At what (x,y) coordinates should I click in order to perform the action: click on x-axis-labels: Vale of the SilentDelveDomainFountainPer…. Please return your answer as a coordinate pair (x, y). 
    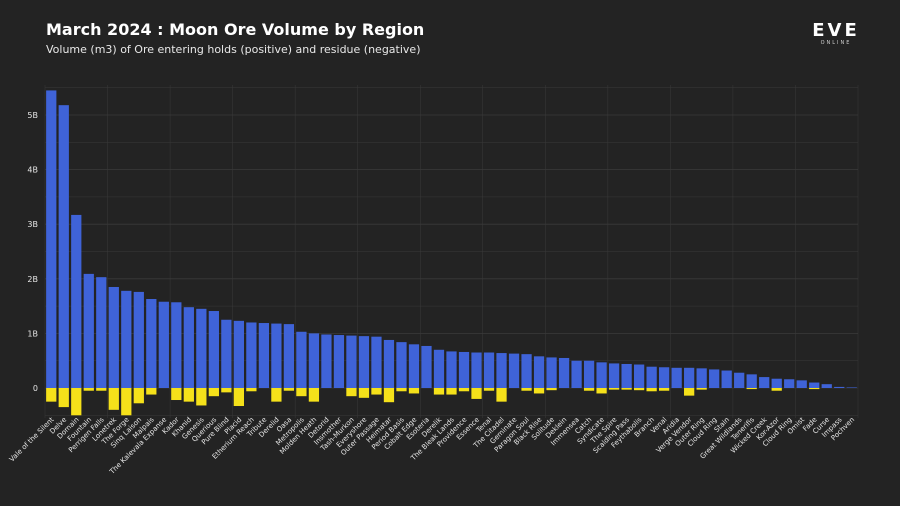
    Looking at the image, I should click on (432, 445).